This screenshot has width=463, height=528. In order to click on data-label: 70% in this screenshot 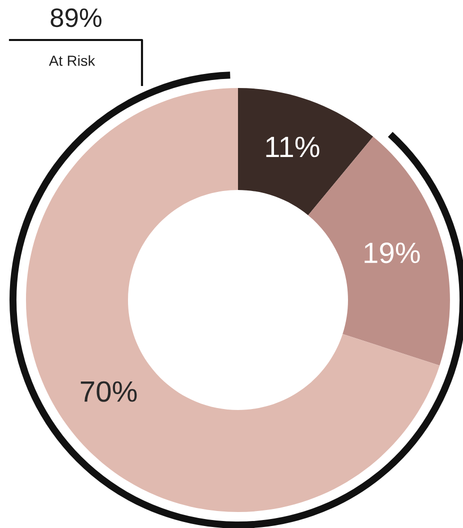, I will do `click(108, 391)`.